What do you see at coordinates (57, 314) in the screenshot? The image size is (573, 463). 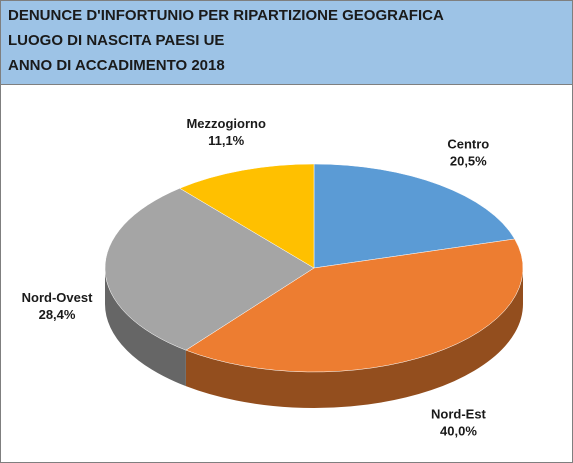 I see `value-label: 28,4%` at bounding box center [57, 314].